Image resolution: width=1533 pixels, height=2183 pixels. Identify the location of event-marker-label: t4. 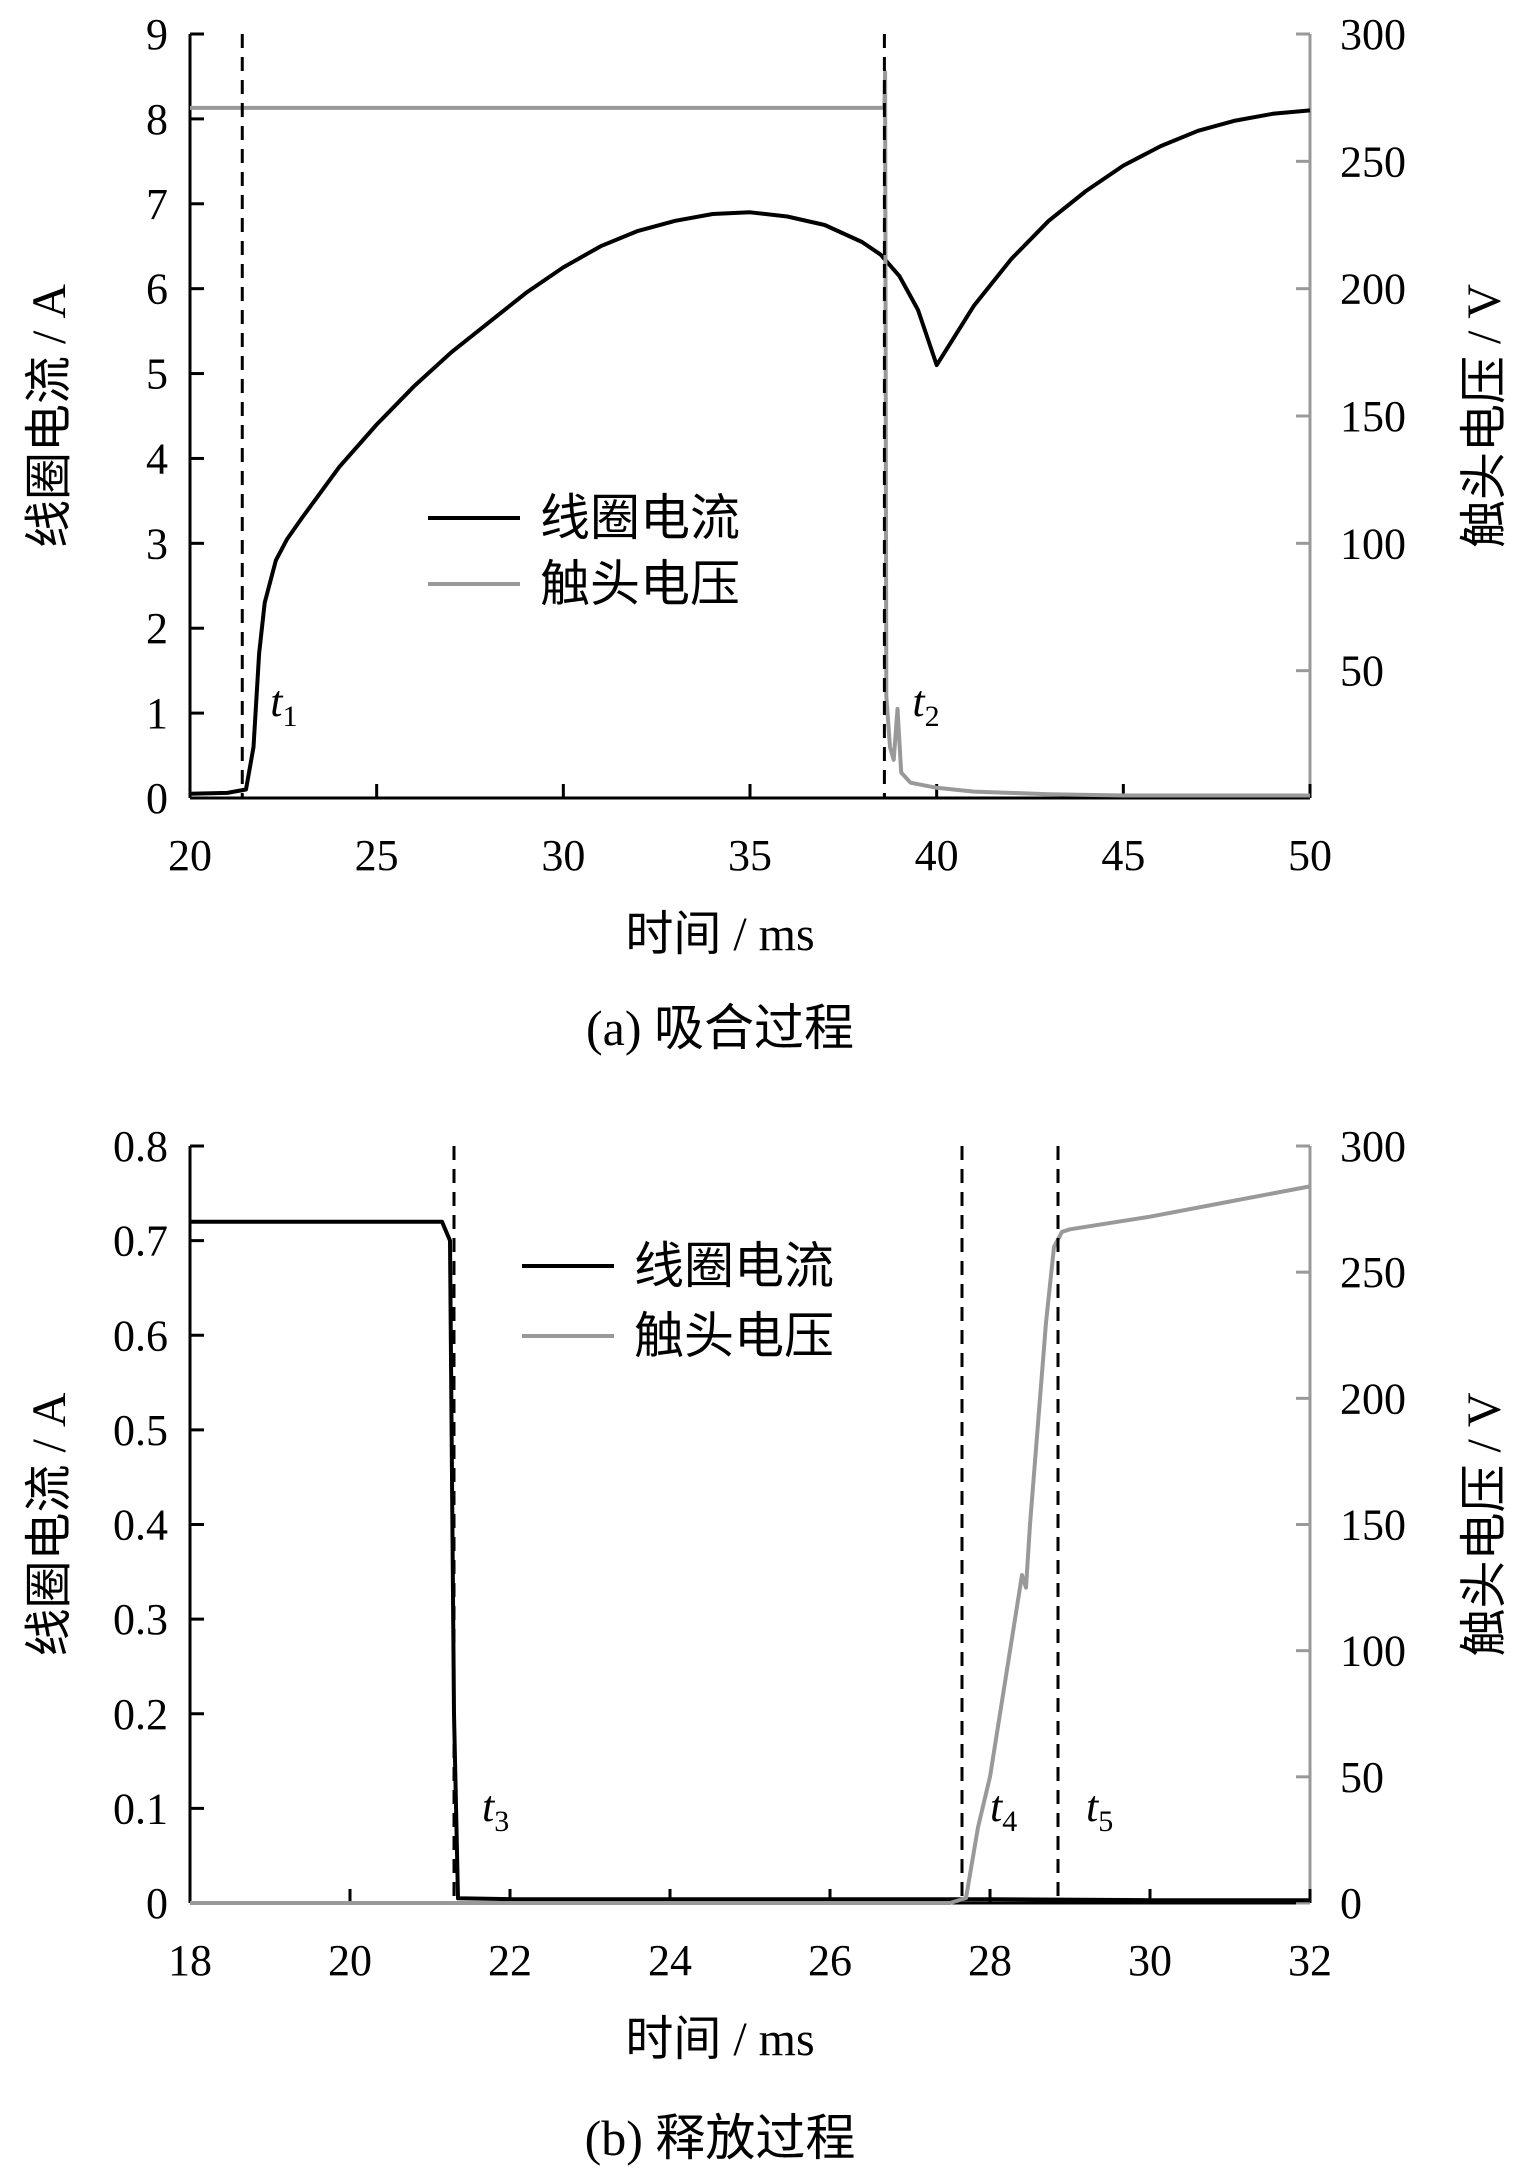
(1003, 1810).